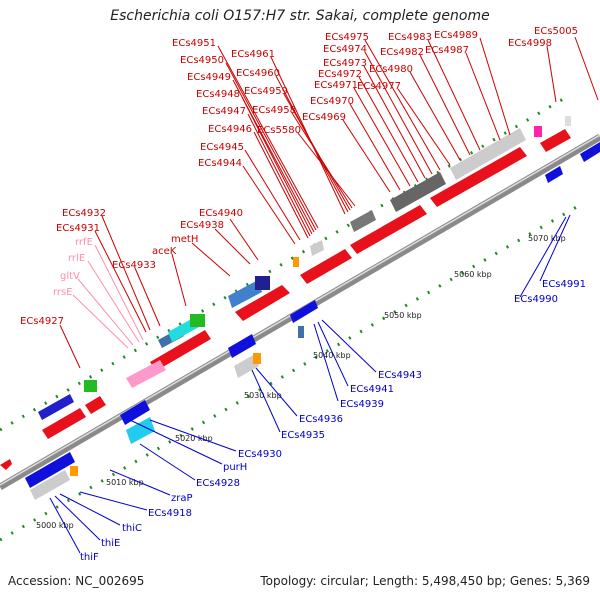 The width and height of the screenshot is (600, 600). What do you see at coordinates (218, 483) in the screenshot?
I see `gene-label: ECs4928` at bounding box center [218, 483].